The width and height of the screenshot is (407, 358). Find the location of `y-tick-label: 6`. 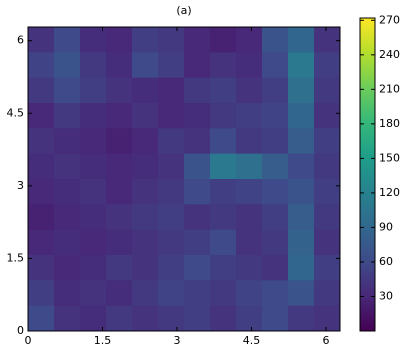

y-tick-label: 6 is located at coordinates (20, 40).